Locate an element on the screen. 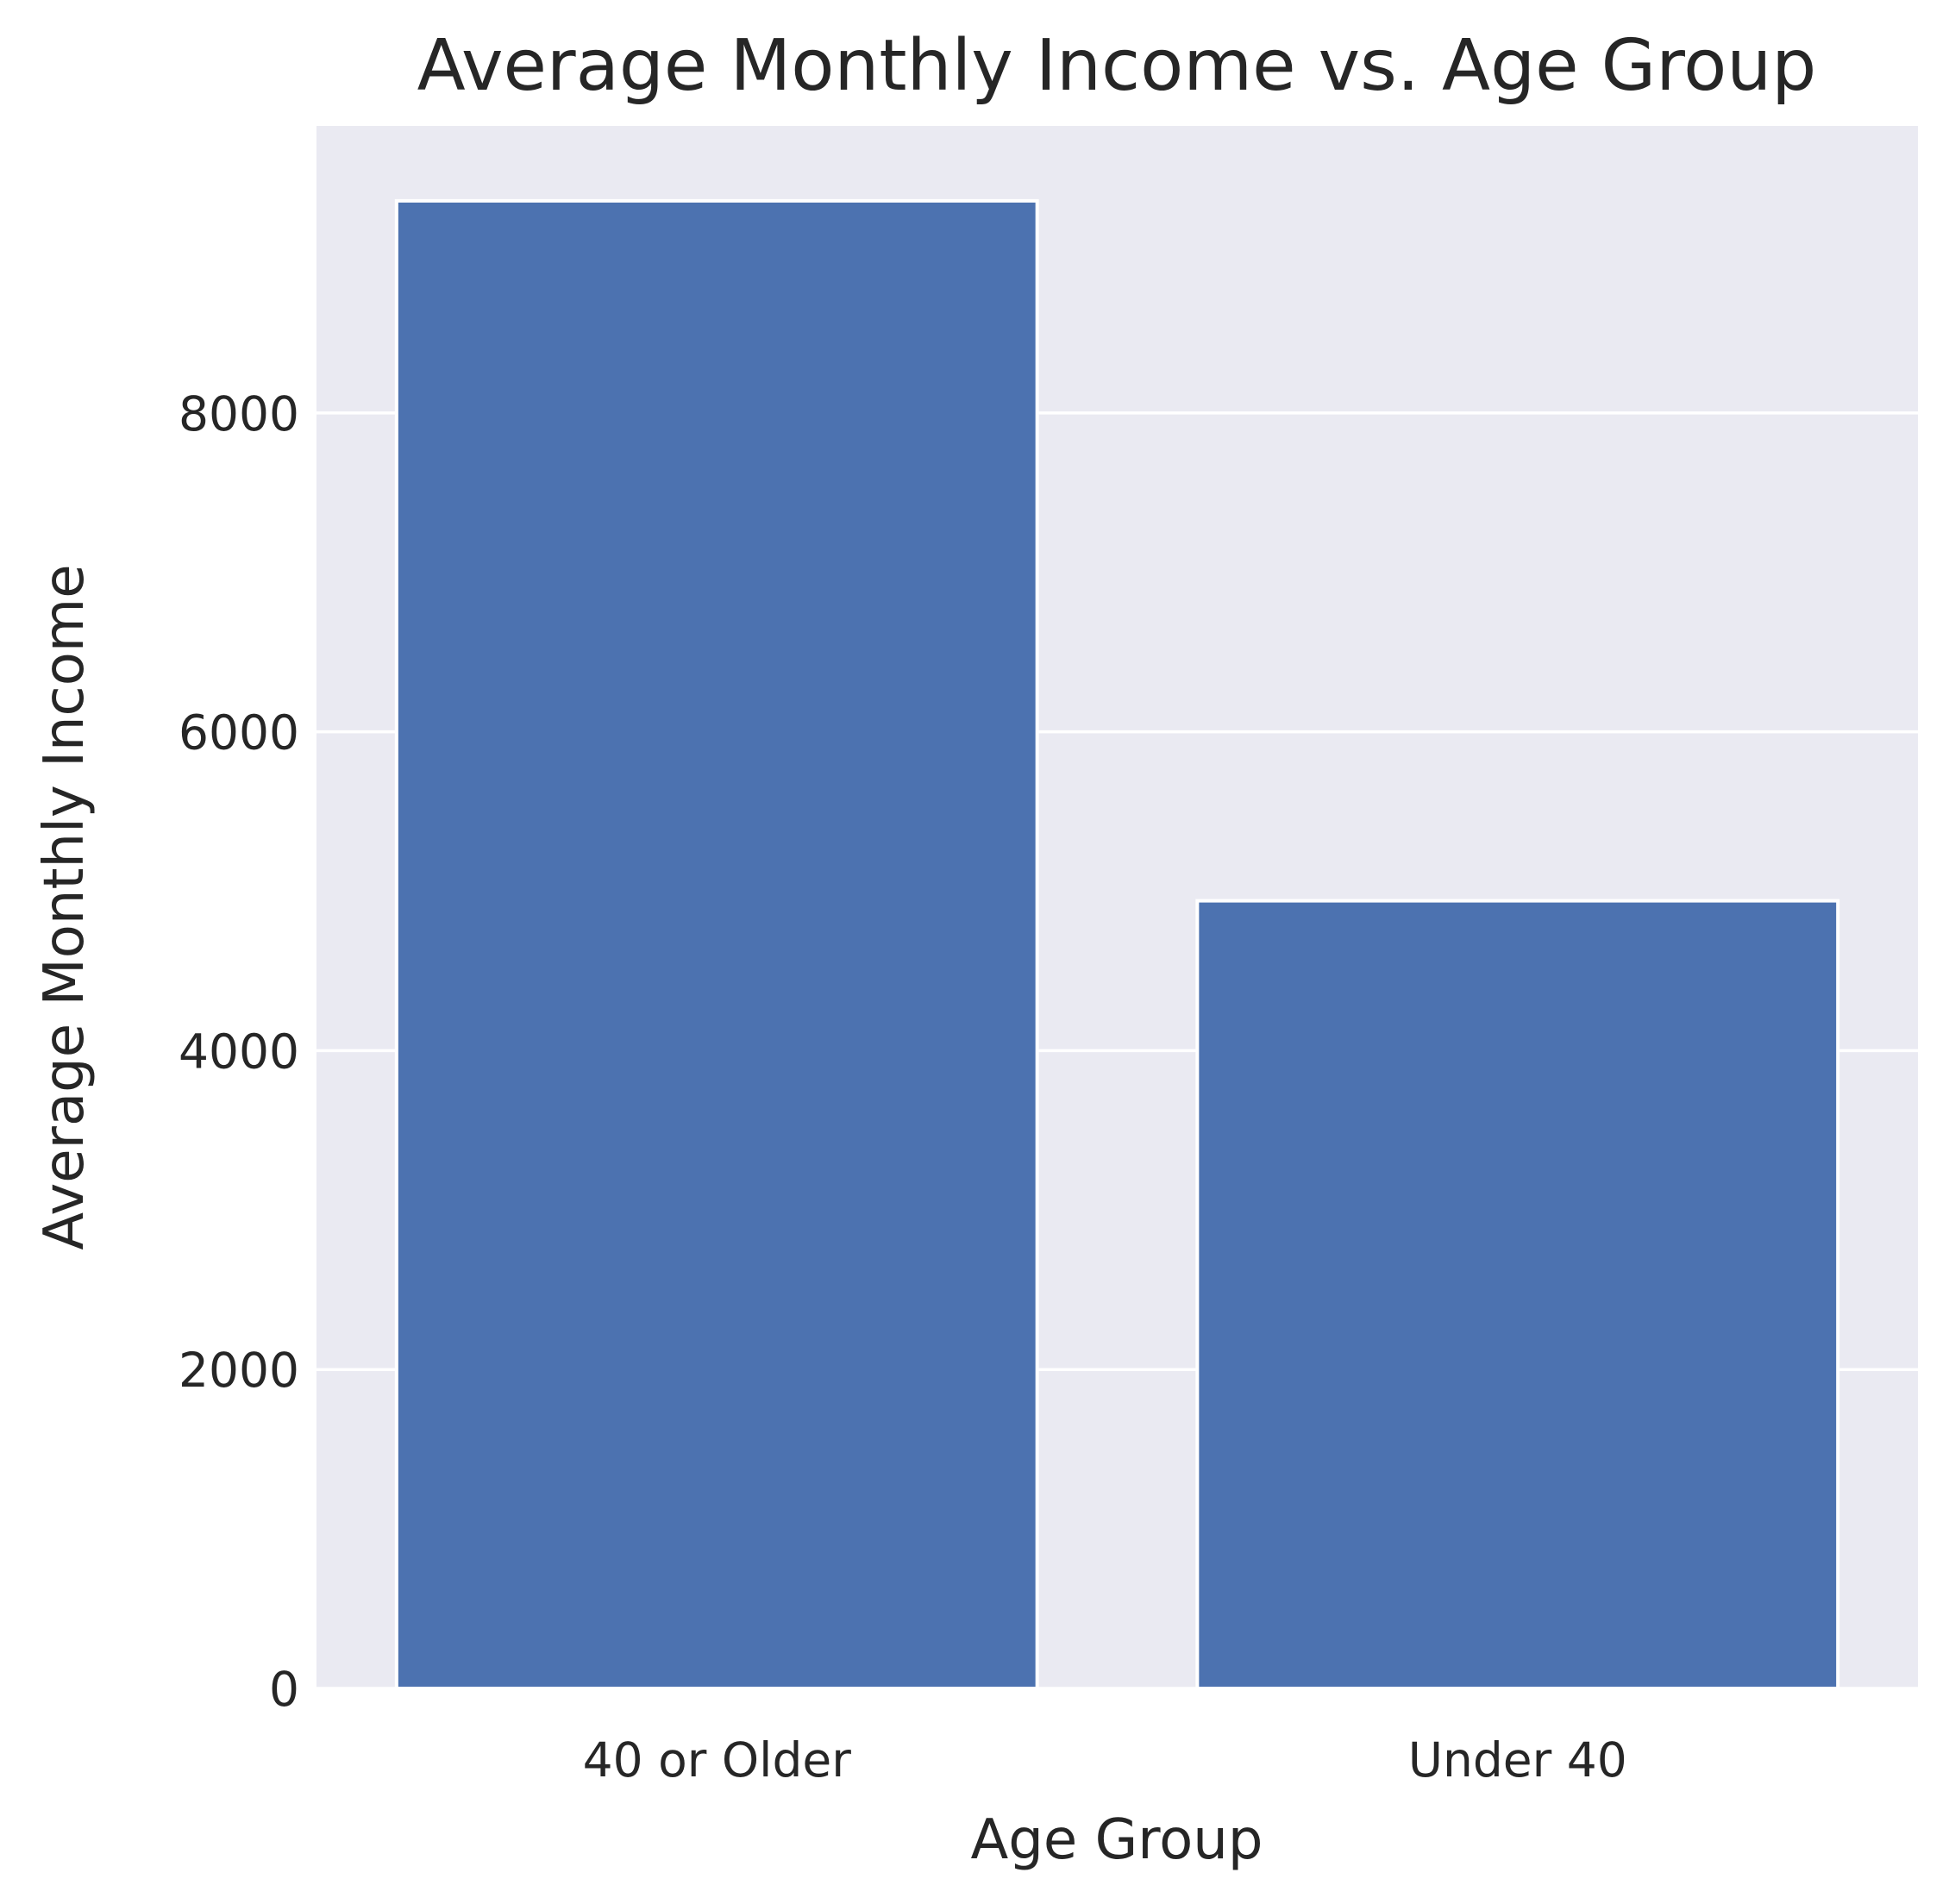 Image resolution: width=1949 pixels, height=1904 pixels. y-tick-label: 0 is located at coordinates (284, 1690).